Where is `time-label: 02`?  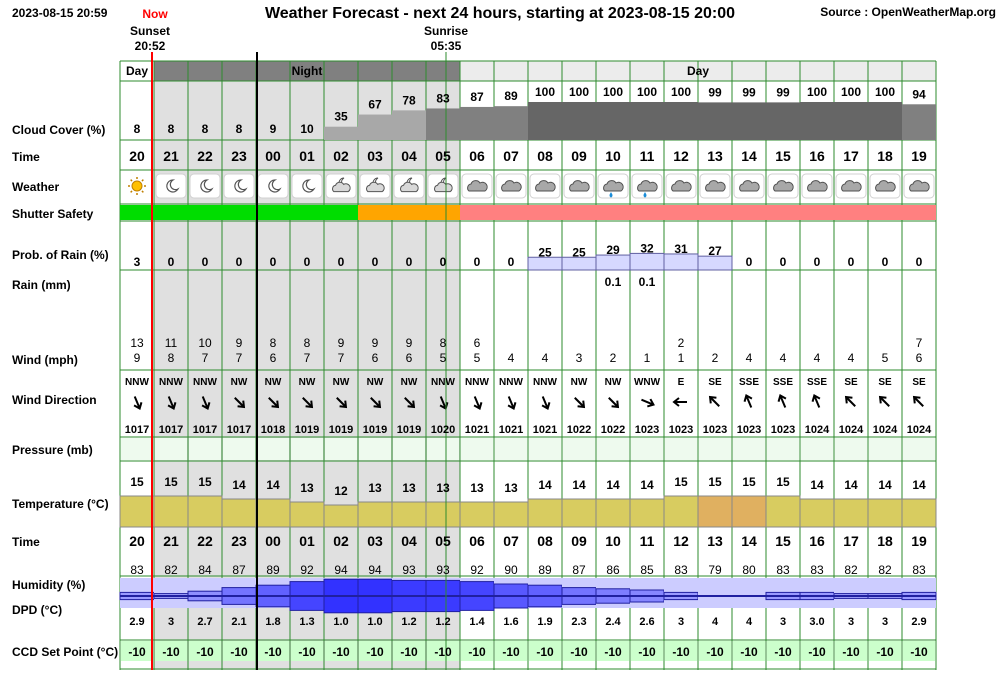
time-label: 02 is located at coordinates (341, 156).